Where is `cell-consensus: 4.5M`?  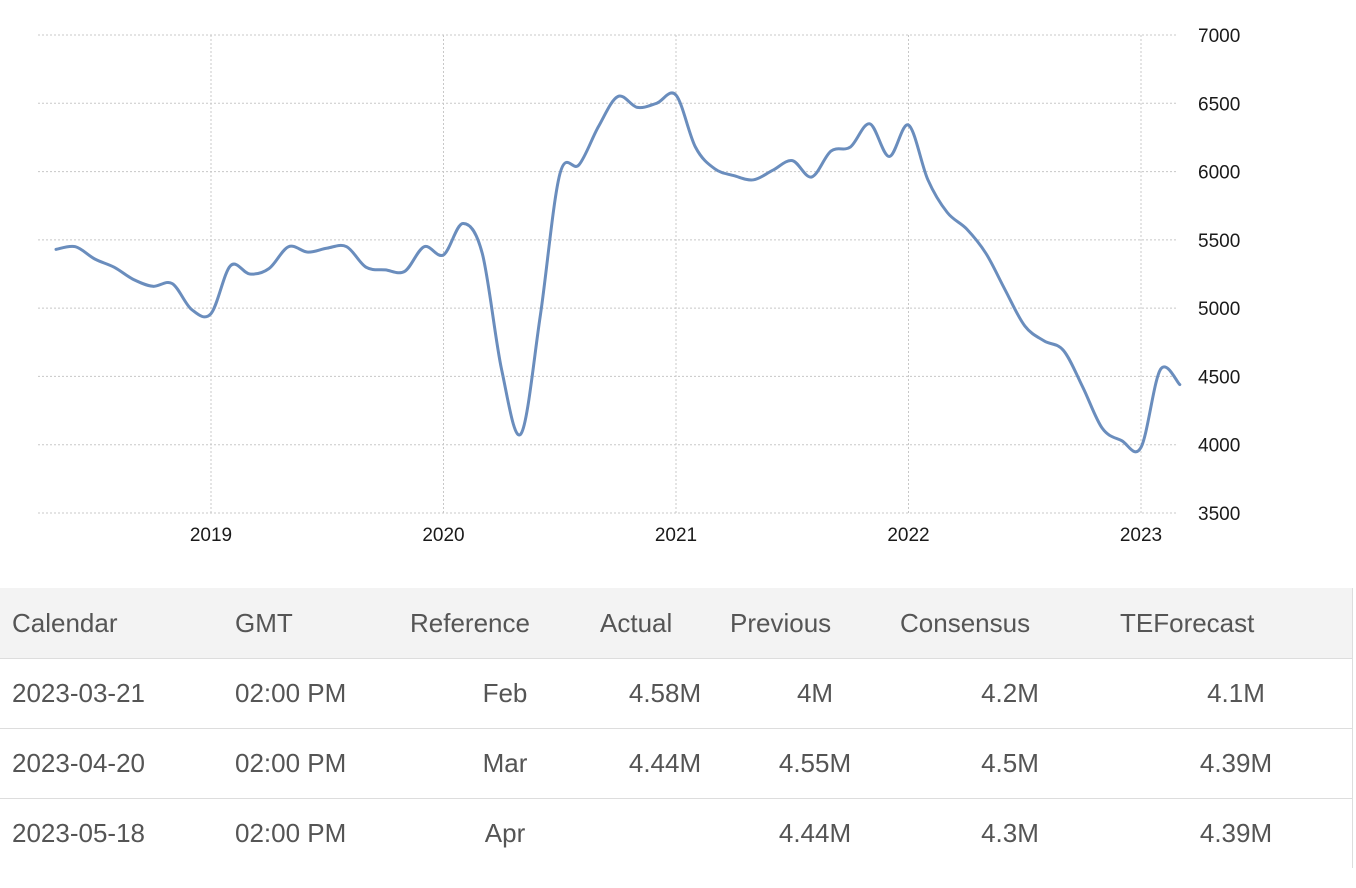
cell-consensus: 4.5M is located at coordinates (1010, 763).